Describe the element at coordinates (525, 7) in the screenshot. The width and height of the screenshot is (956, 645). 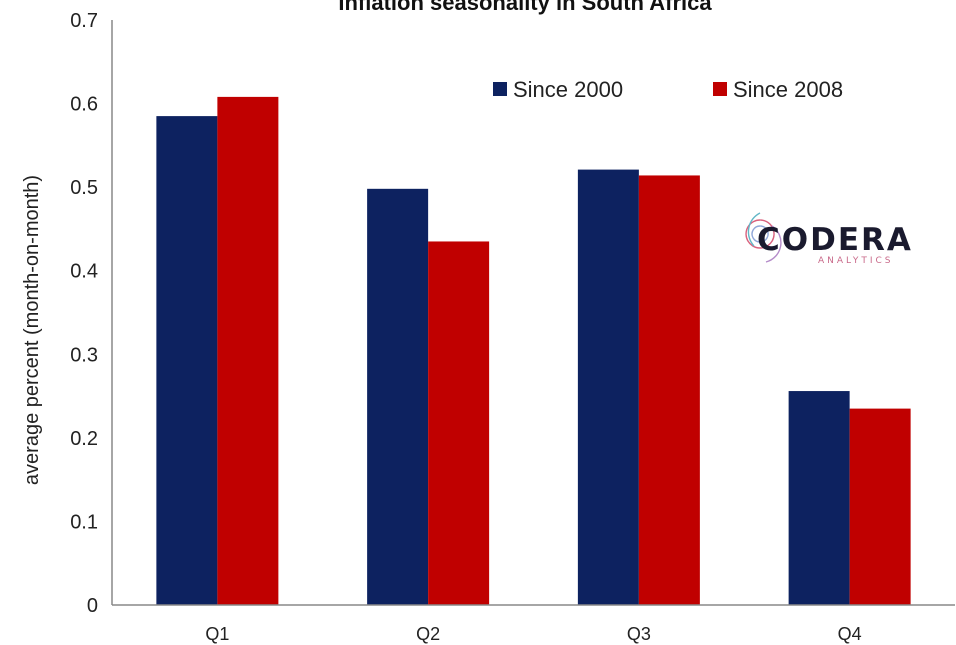
I see `chart-title: Inflation seasonality in South Africa` at that location.